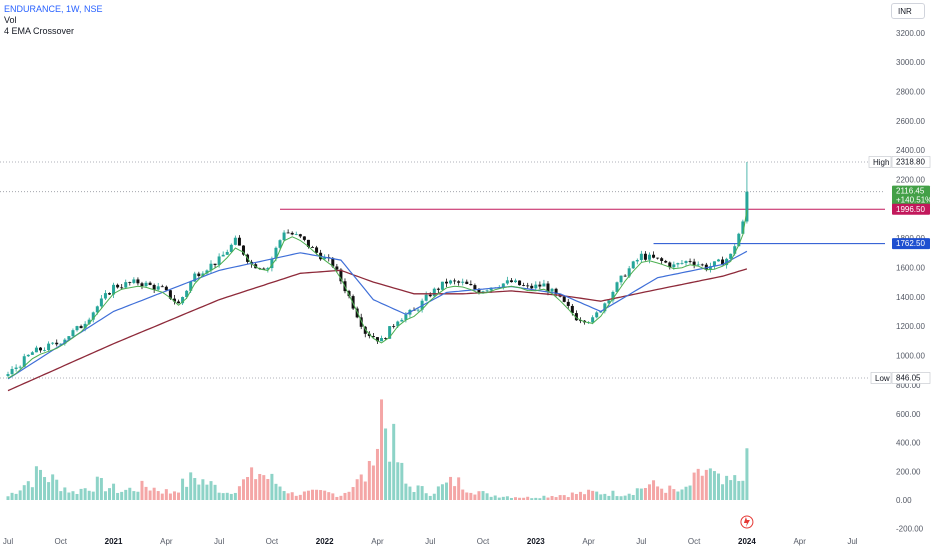 This screenshot has height=550, width=932. What do you see at coordinates (880, 162) in the screenshot?
I see `high-label-box` at bounding box center [880, 162].